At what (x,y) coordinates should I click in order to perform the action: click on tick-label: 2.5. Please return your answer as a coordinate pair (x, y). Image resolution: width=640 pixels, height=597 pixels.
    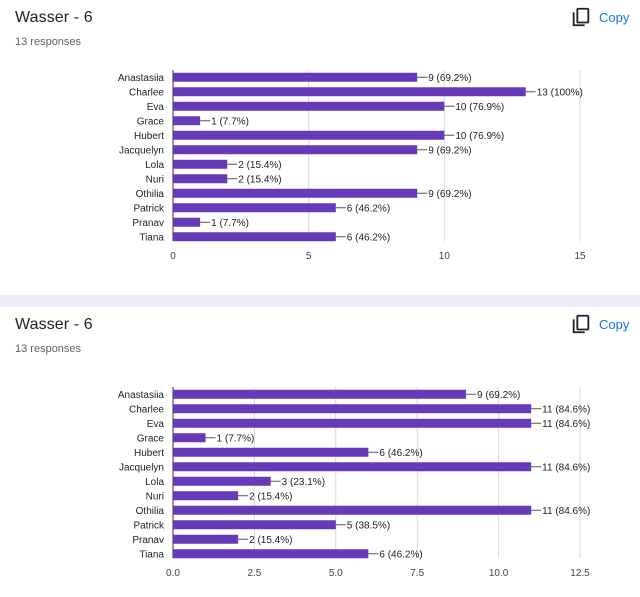
    Looking at the image, I should click on (254, 573).